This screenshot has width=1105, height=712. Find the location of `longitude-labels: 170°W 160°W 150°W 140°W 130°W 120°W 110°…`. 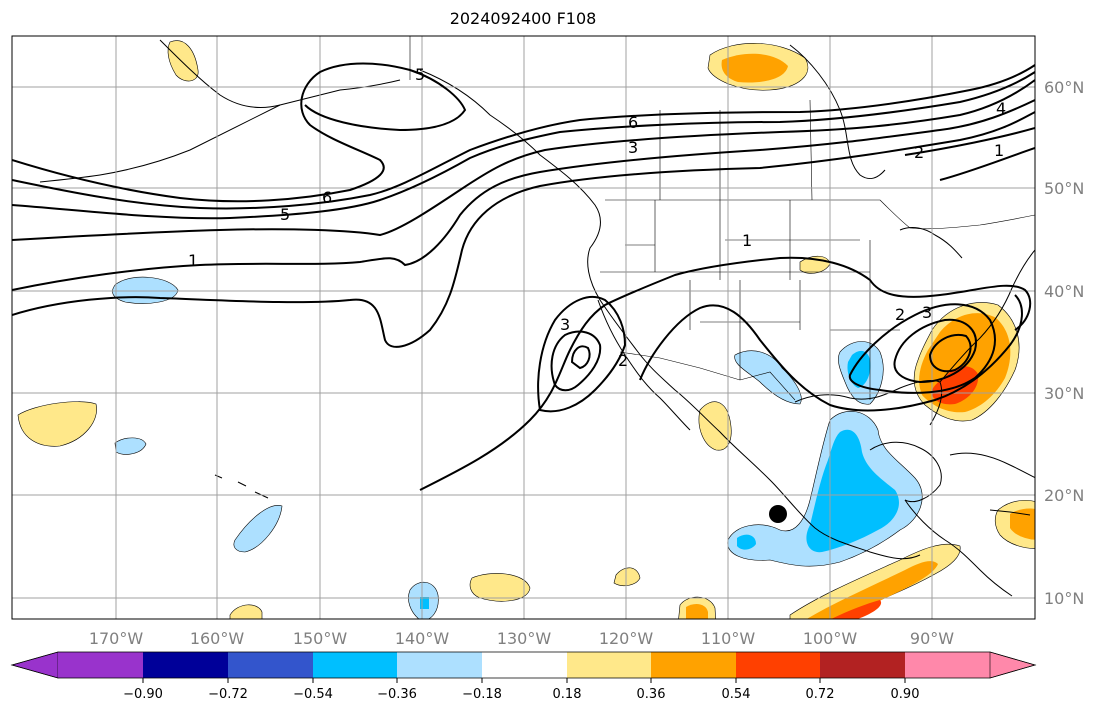

longitude-labels: 170°W 160°W 150°W 140°W 130°W 120°W 110°… is located at coordinates (521, 638).